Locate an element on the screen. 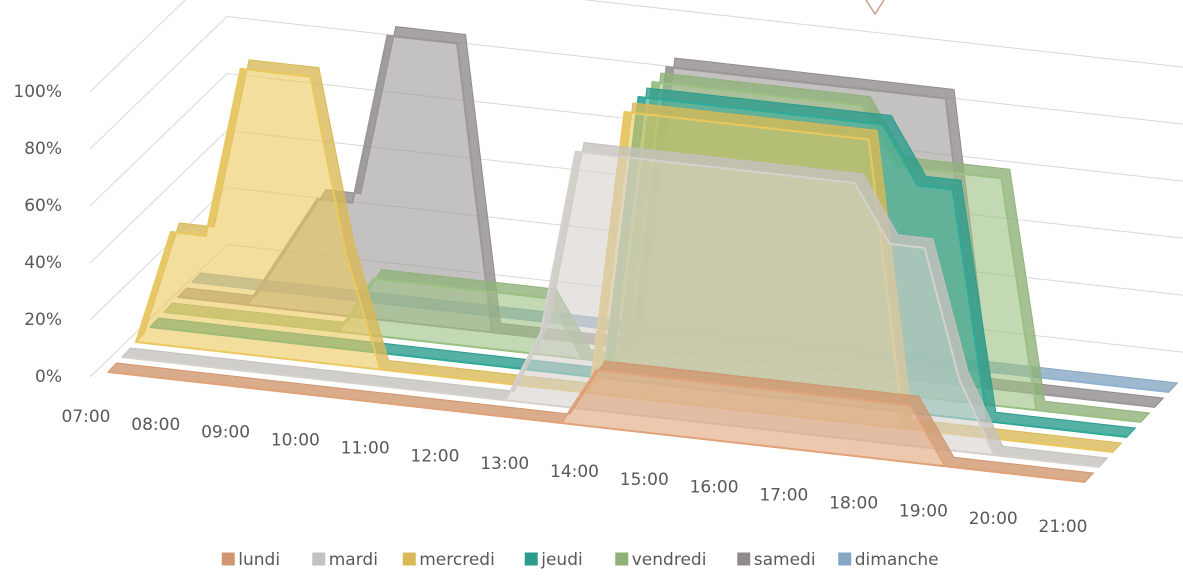 Image resolution: width=1183 pixels, height=576 pixels. x-tick-label: 10:00 is located at coordinates (295, 441).